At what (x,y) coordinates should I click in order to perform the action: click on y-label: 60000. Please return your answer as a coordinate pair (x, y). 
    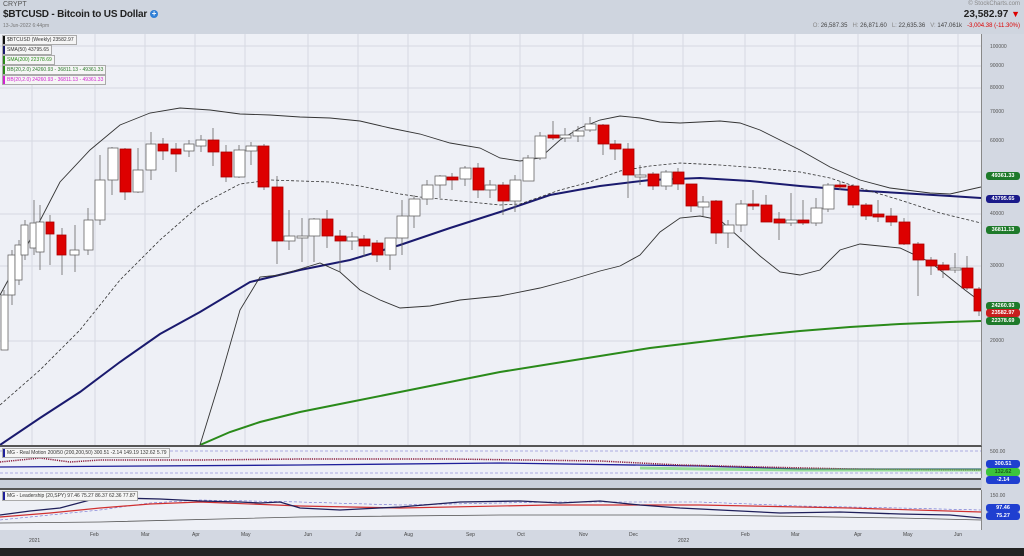
    Looking at the image, I should click on (997, 141).